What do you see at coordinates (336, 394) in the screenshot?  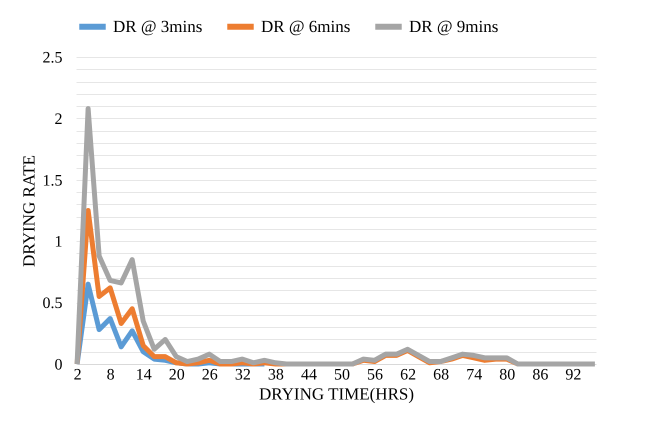 I see `x-axis-title: DRYING TIME(HRS)` at bounding box center [336, 394].